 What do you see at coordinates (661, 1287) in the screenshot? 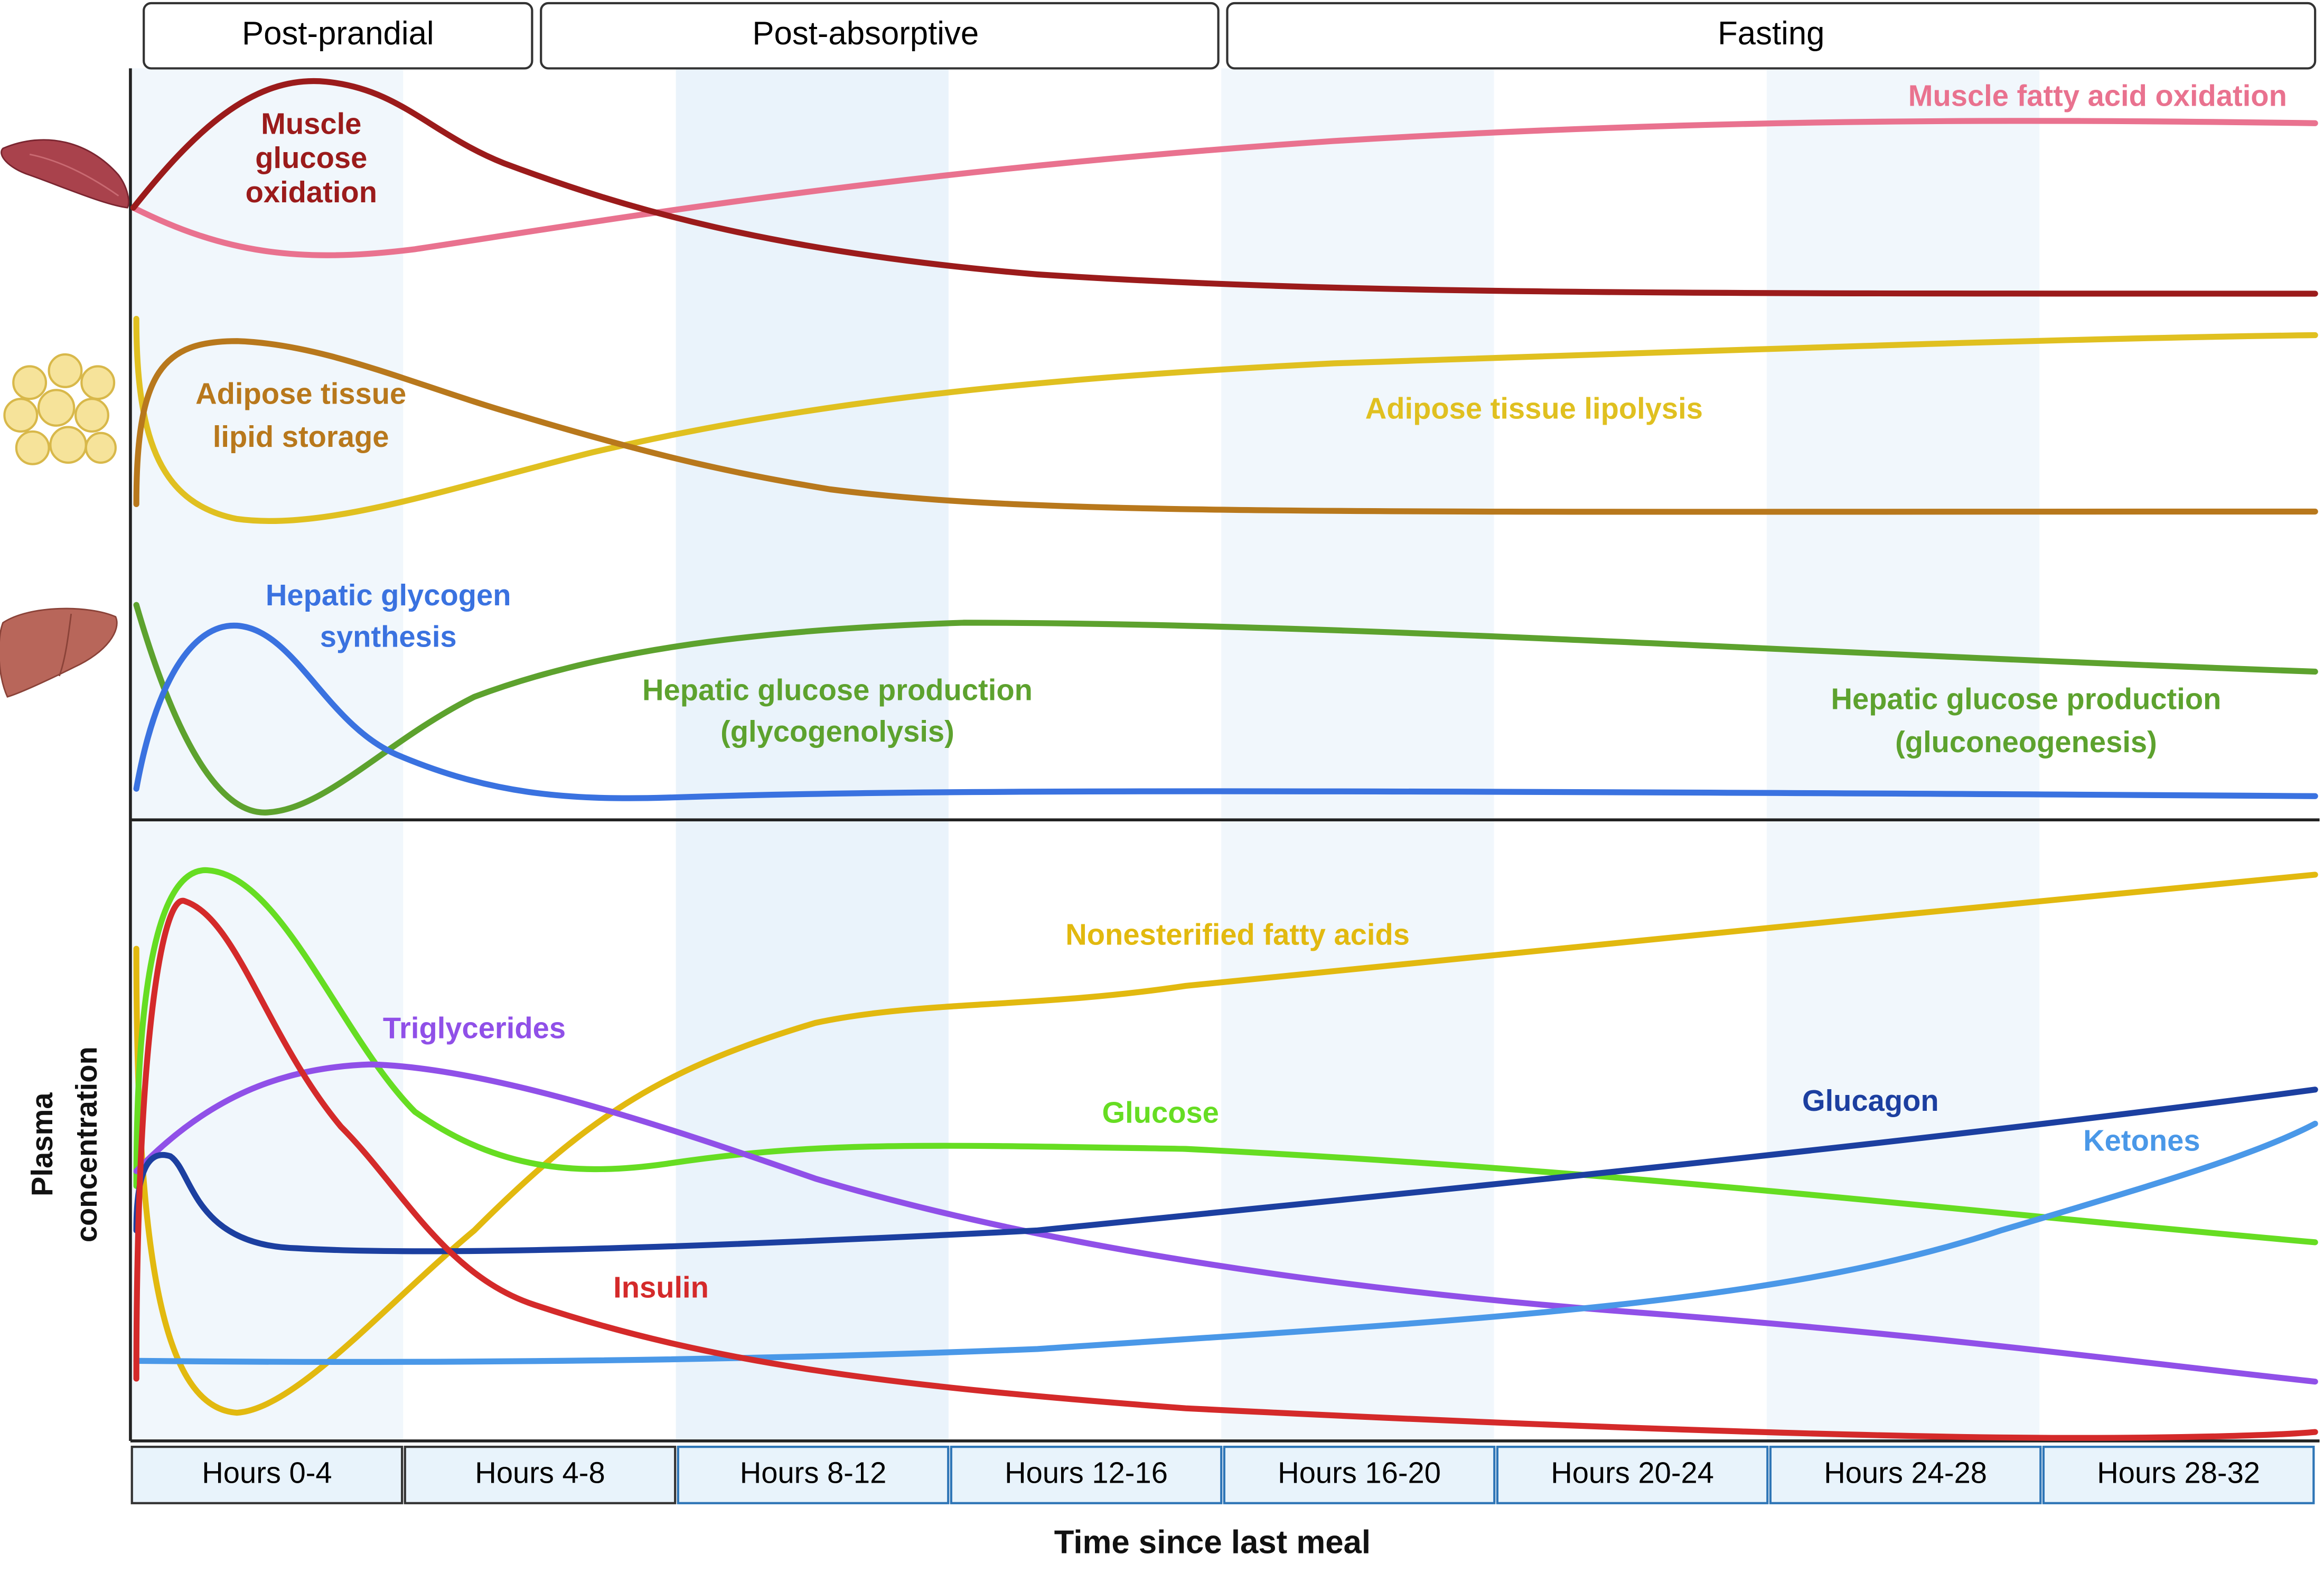
I see `curve-label: Insulin` at bounding box center [661, 1287].